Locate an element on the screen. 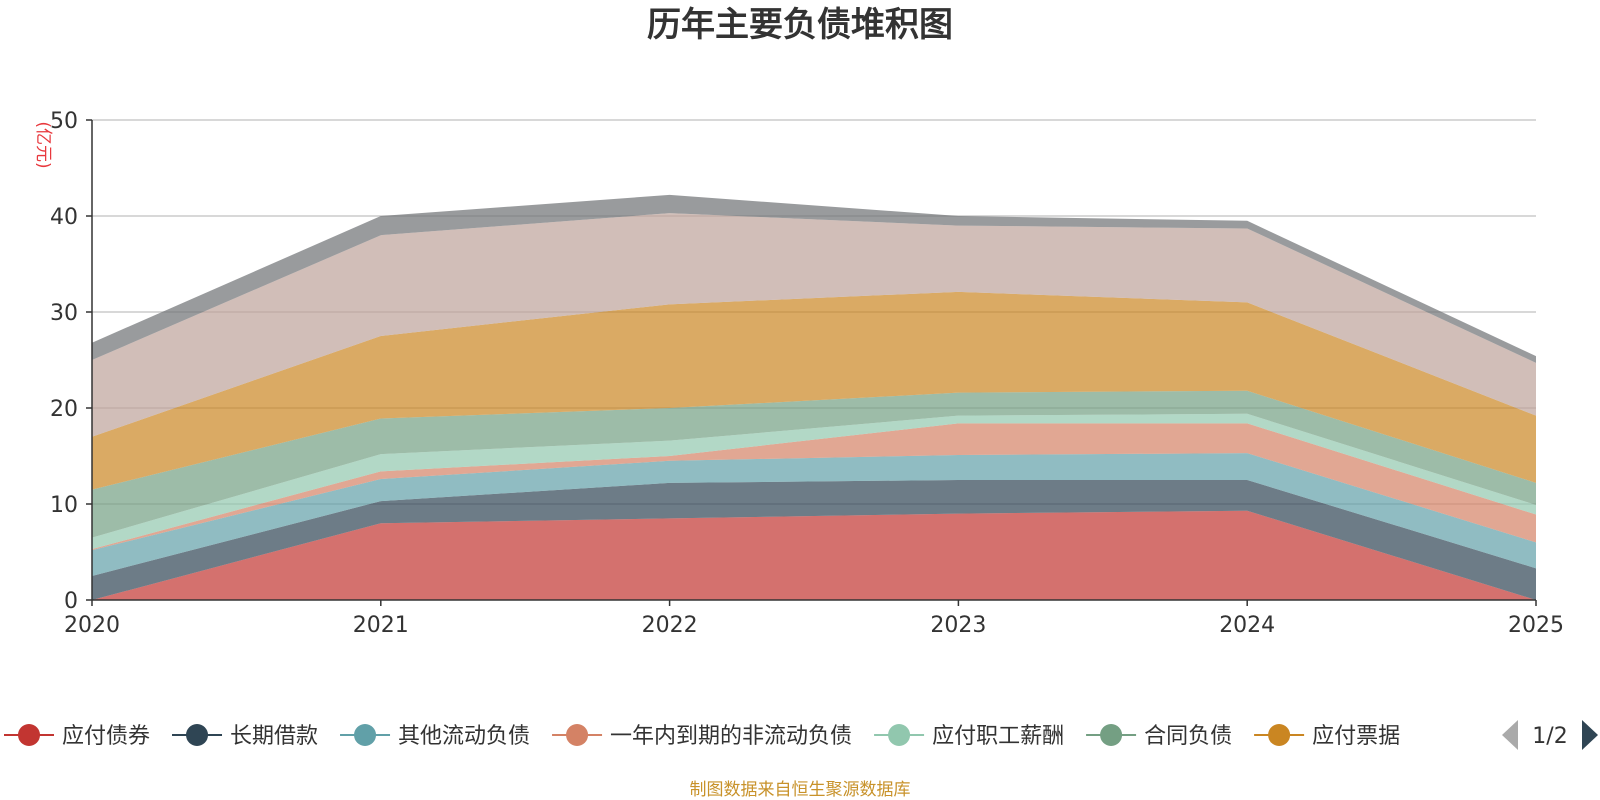 Image resolution: width=1600 pixels, height=800 pixels. legend-item: 应付债券 is located at coordinates (77, 736).